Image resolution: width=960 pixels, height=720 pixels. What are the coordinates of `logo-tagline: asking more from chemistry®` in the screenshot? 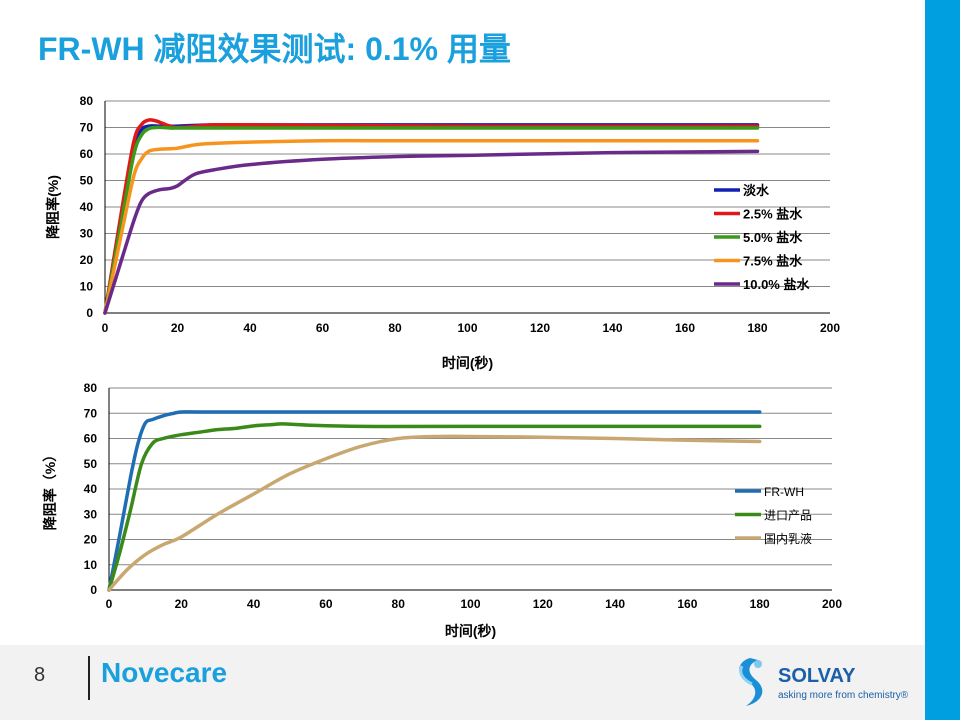 It's located at (843, 695).